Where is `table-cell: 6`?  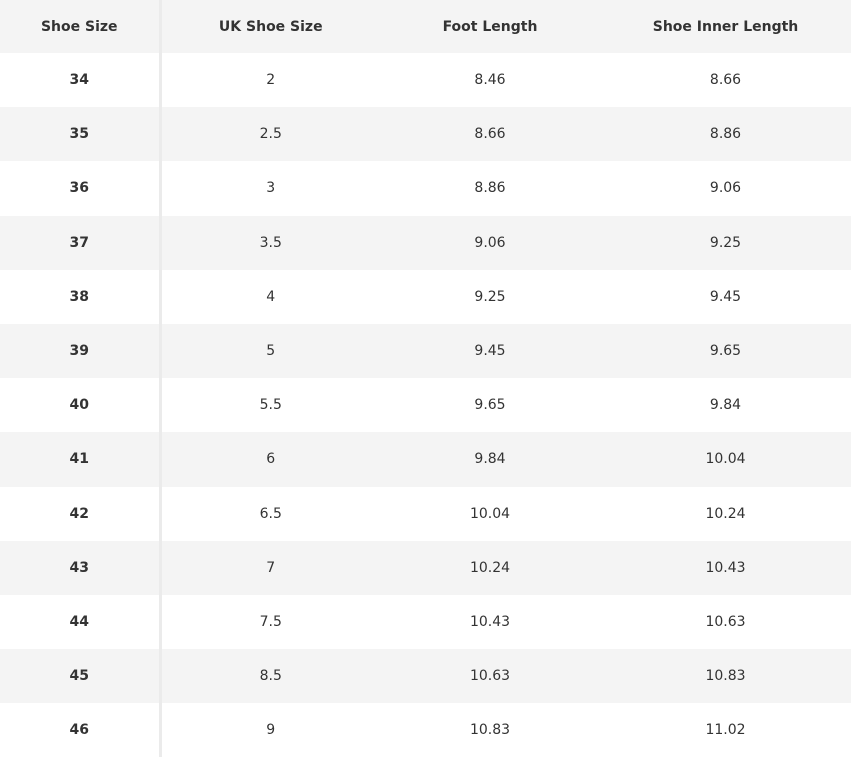
table-cell: 6 is located at coordinates (270, 459).